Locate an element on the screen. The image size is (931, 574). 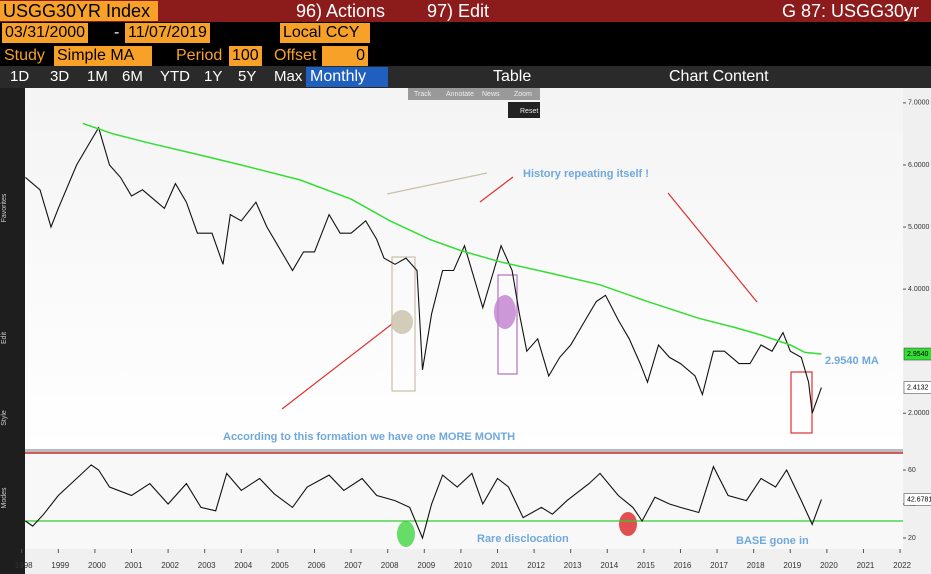
left-sidebar is located at coordinates (12, 331).